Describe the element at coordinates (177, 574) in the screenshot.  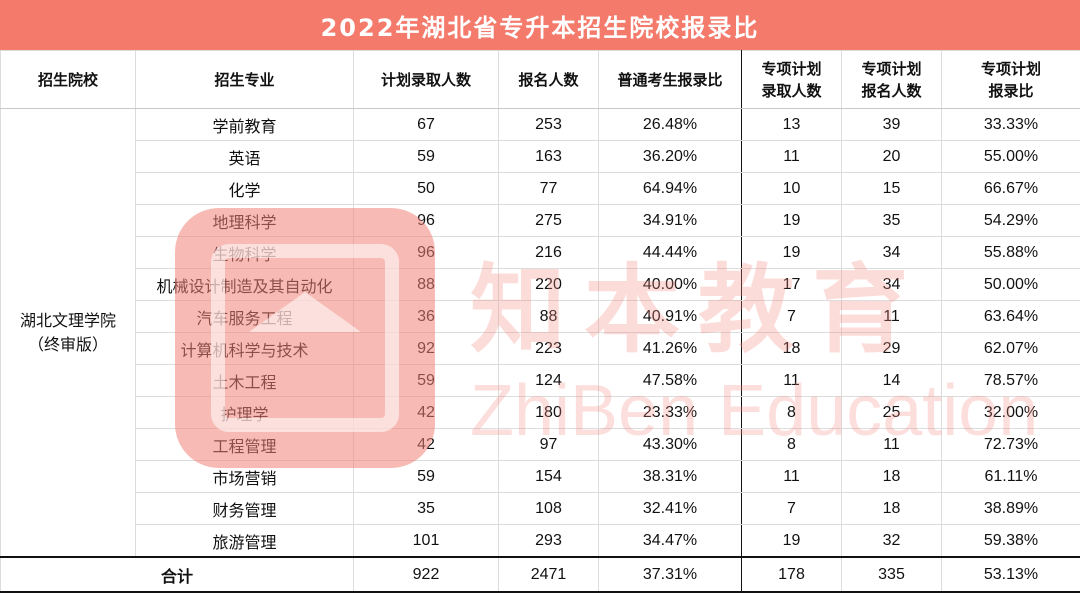
I see `total-label: 合计` at that location.